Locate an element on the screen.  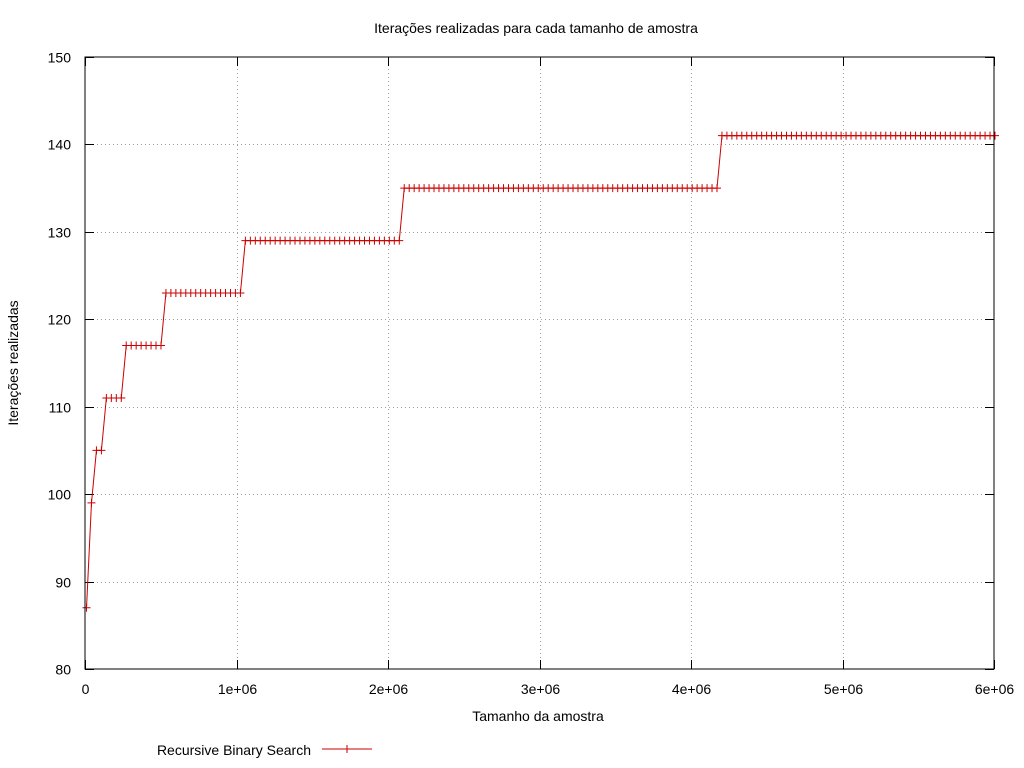
y-tick-label: 120 is located at coordinates (60, 320).